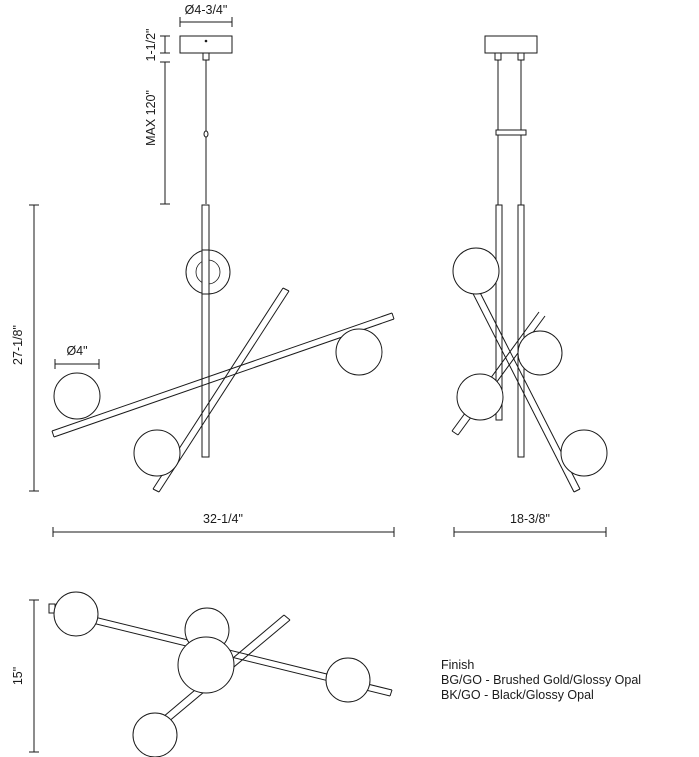  Describe the element at coordinates (206, 665) in the screenshot. I see `canopy-top` at that location.